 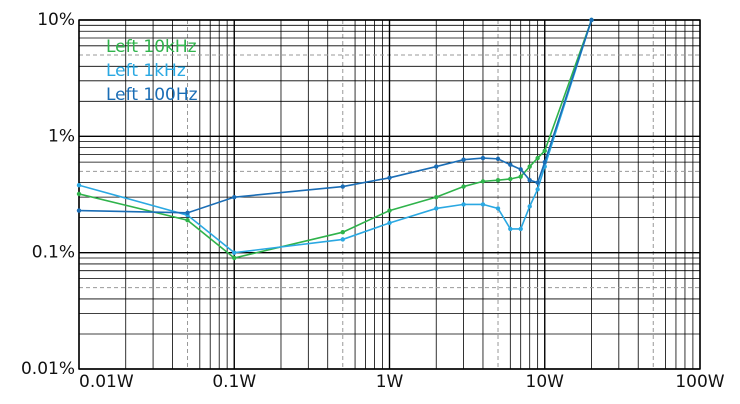 What do you see at coordinates (53, 253) in the screenshot?
I see `y-tick-label: 0.1%` at bounding box center [53, 253].